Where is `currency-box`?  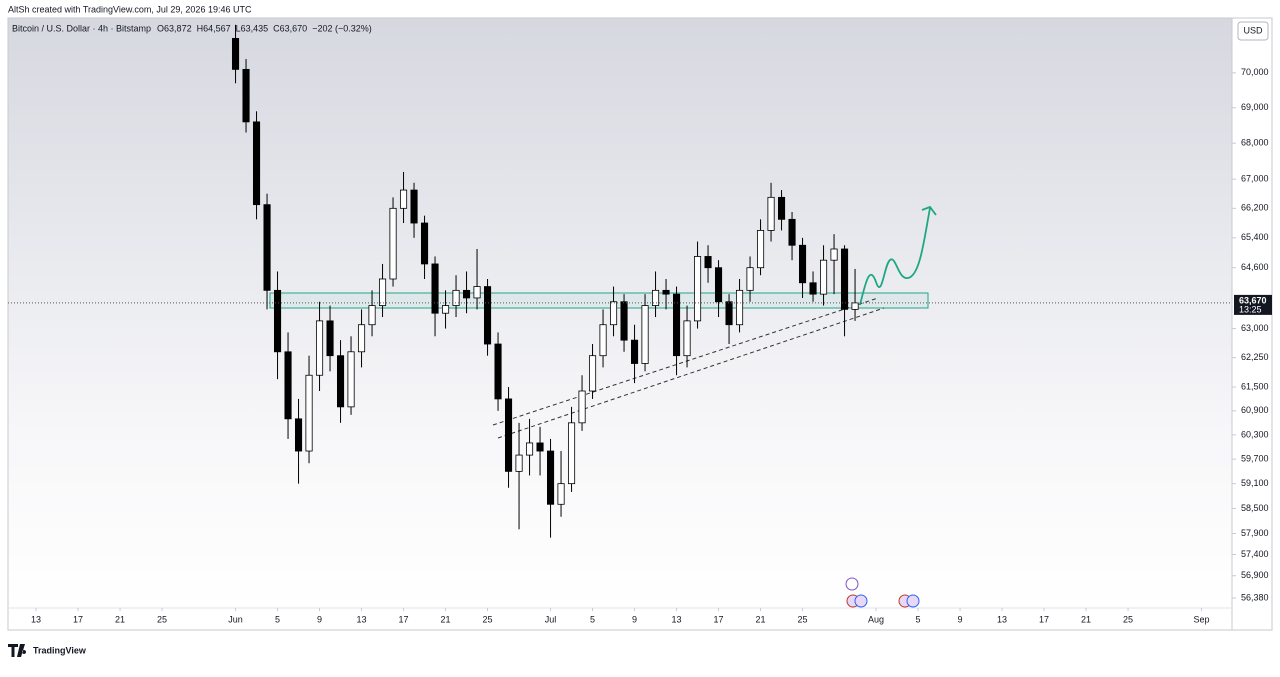
currency-box is located at coordinates (1253, 31).